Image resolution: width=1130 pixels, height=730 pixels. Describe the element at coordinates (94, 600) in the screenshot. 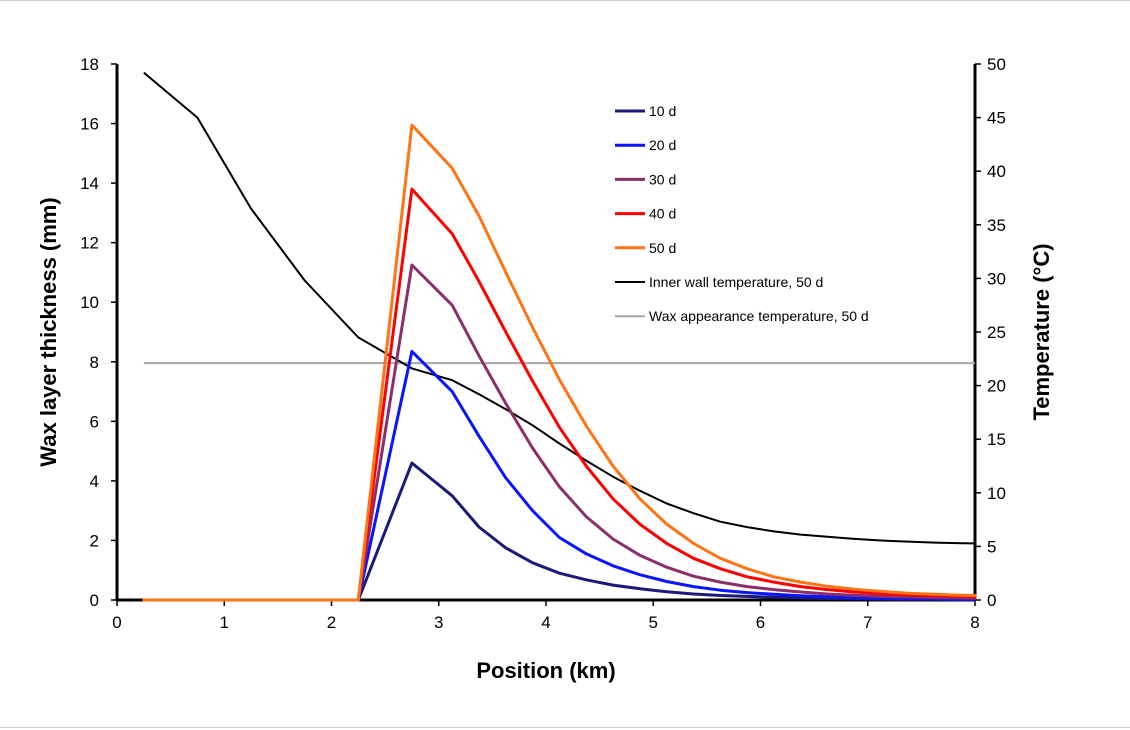

I see `y-tick-label-left: 0` at that location.